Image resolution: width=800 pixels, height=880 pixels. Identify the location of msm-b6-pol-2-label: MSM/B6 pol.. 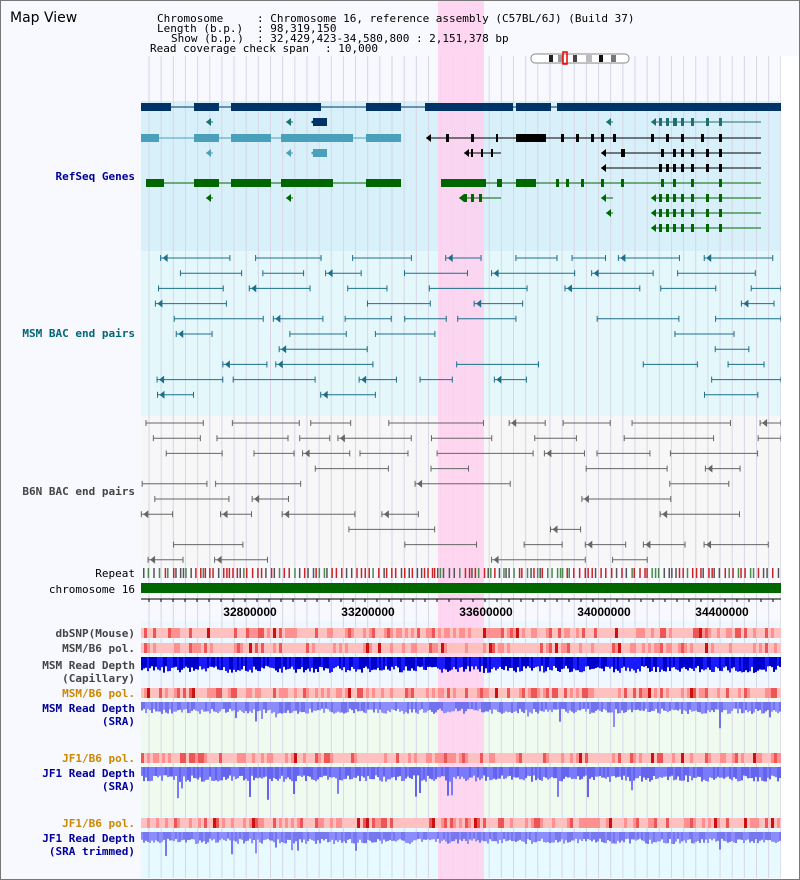
(98, 693).